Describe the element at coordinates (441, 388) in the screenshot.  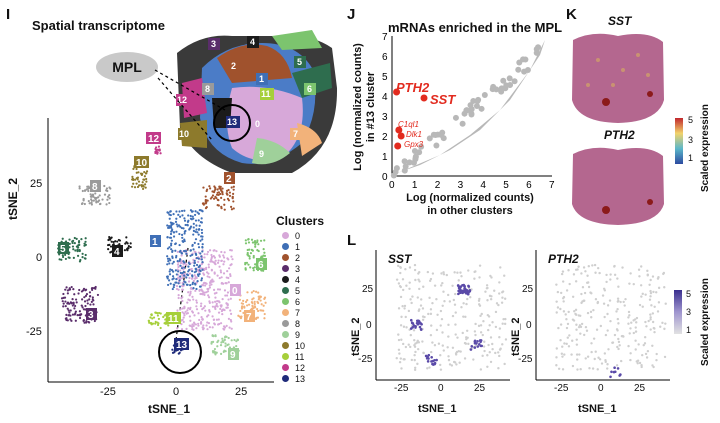
I see `l-sst-xtick-1: 0` at that location.